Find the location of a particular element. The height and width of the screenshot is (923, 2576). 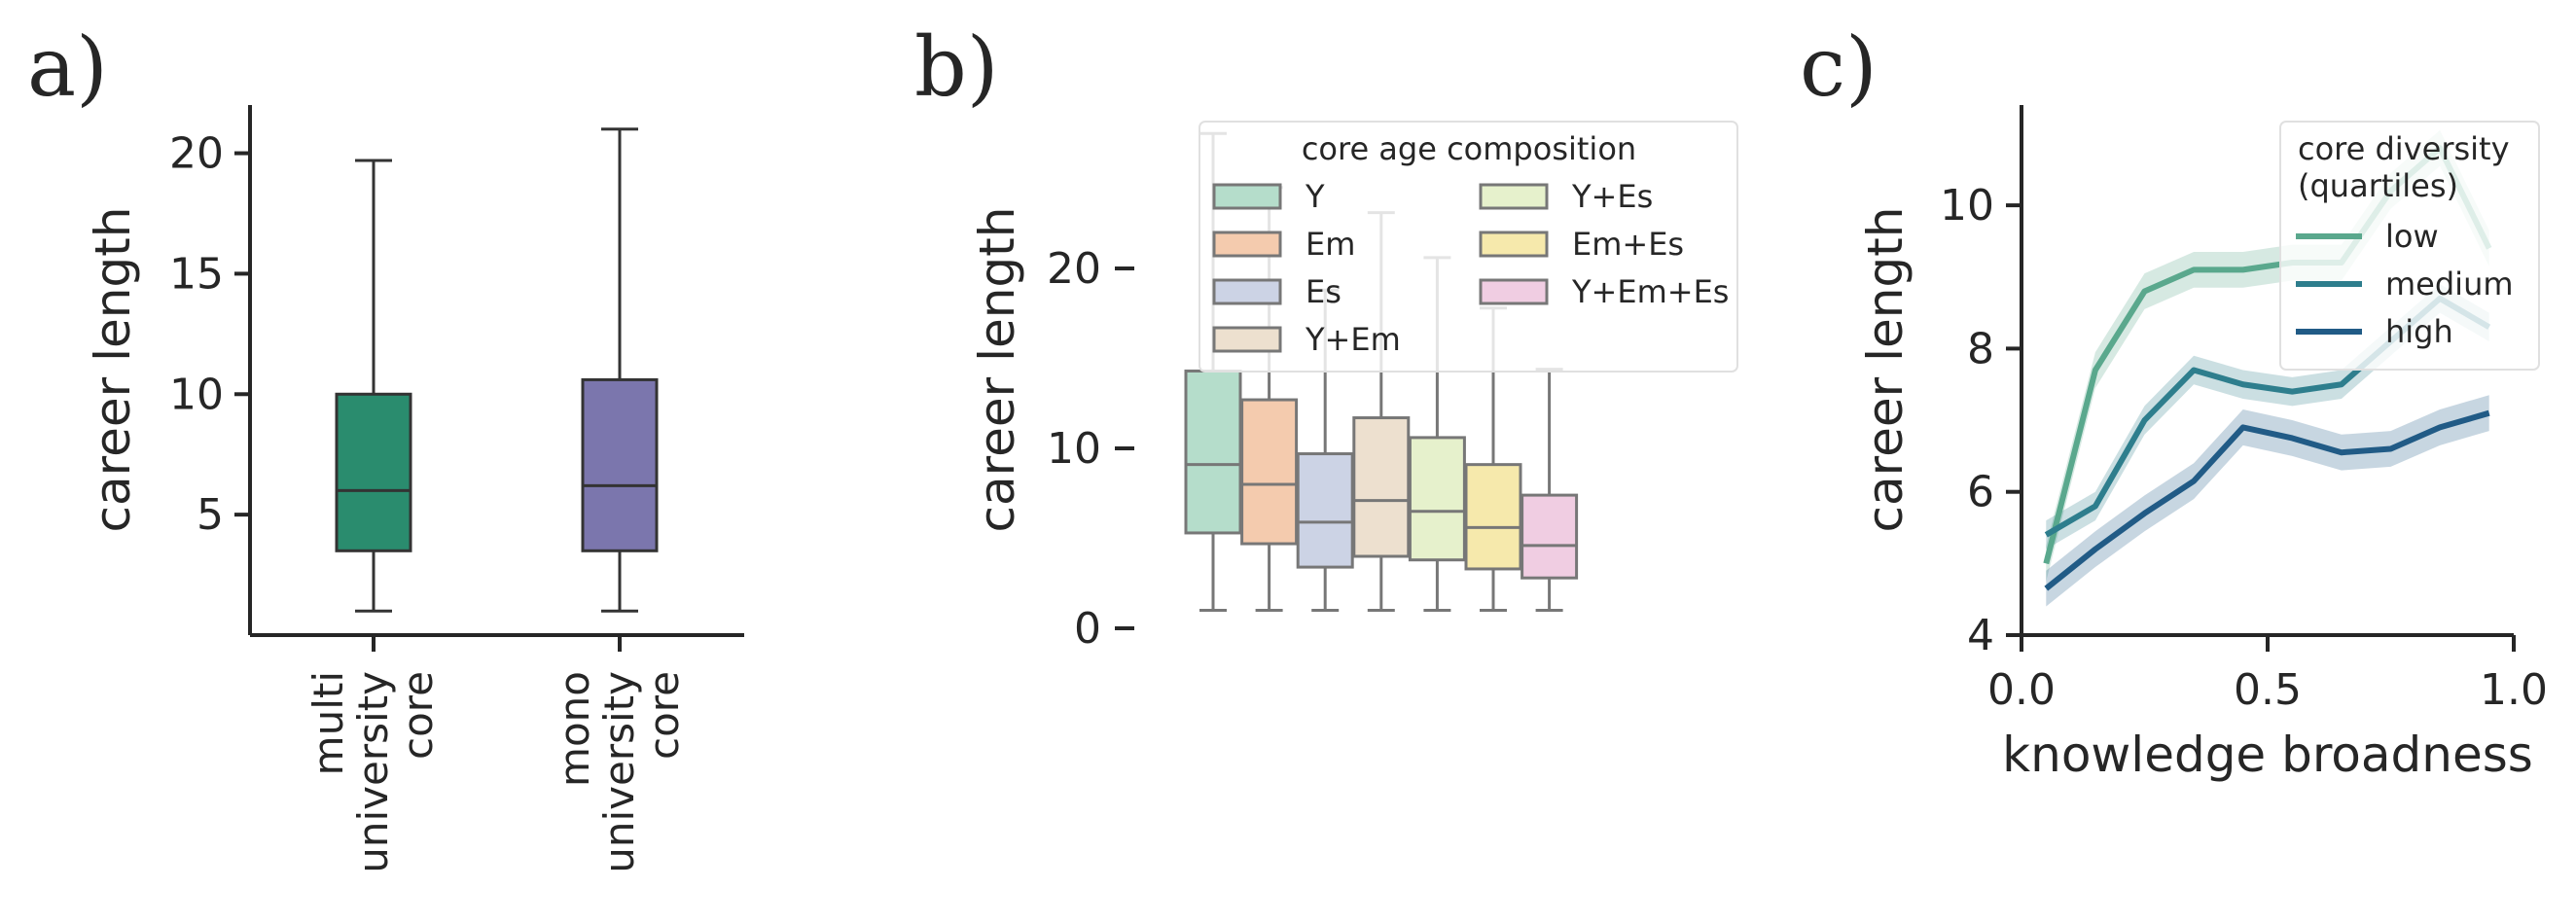

box-es is located at coordinates (1325, 510).